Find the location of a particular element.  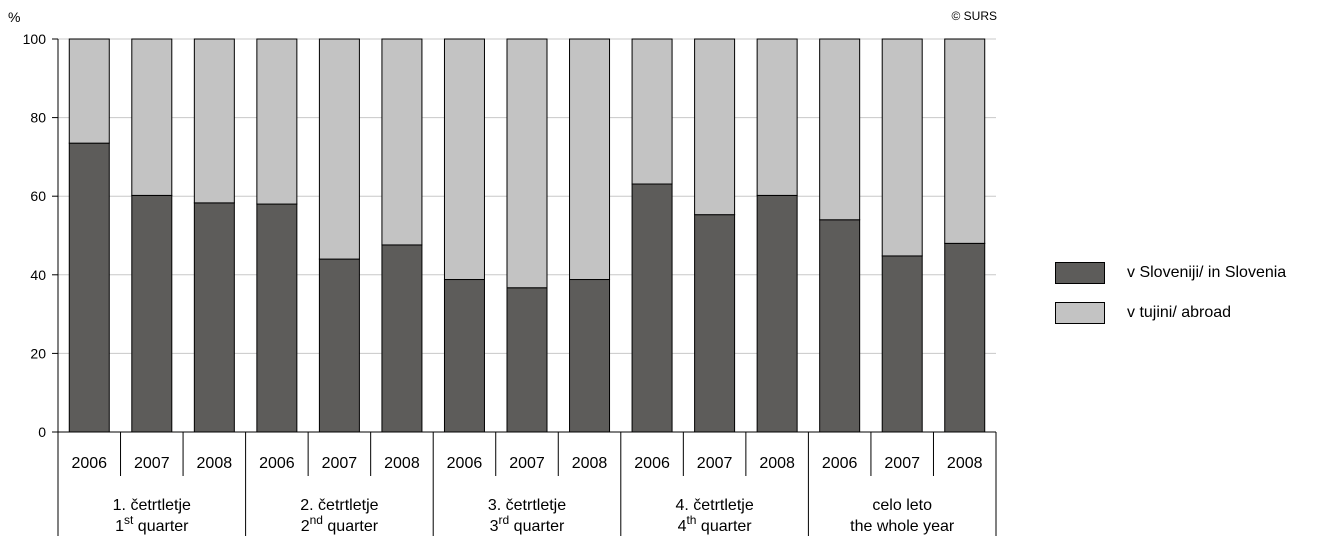

legend-swatch-slovenia is located at coordinates (1080, 273).